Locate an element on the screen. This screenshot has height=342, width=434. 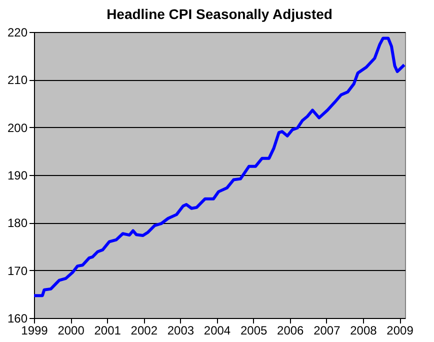
x-tick-label: 2004 is located at coordinates (217, 331).